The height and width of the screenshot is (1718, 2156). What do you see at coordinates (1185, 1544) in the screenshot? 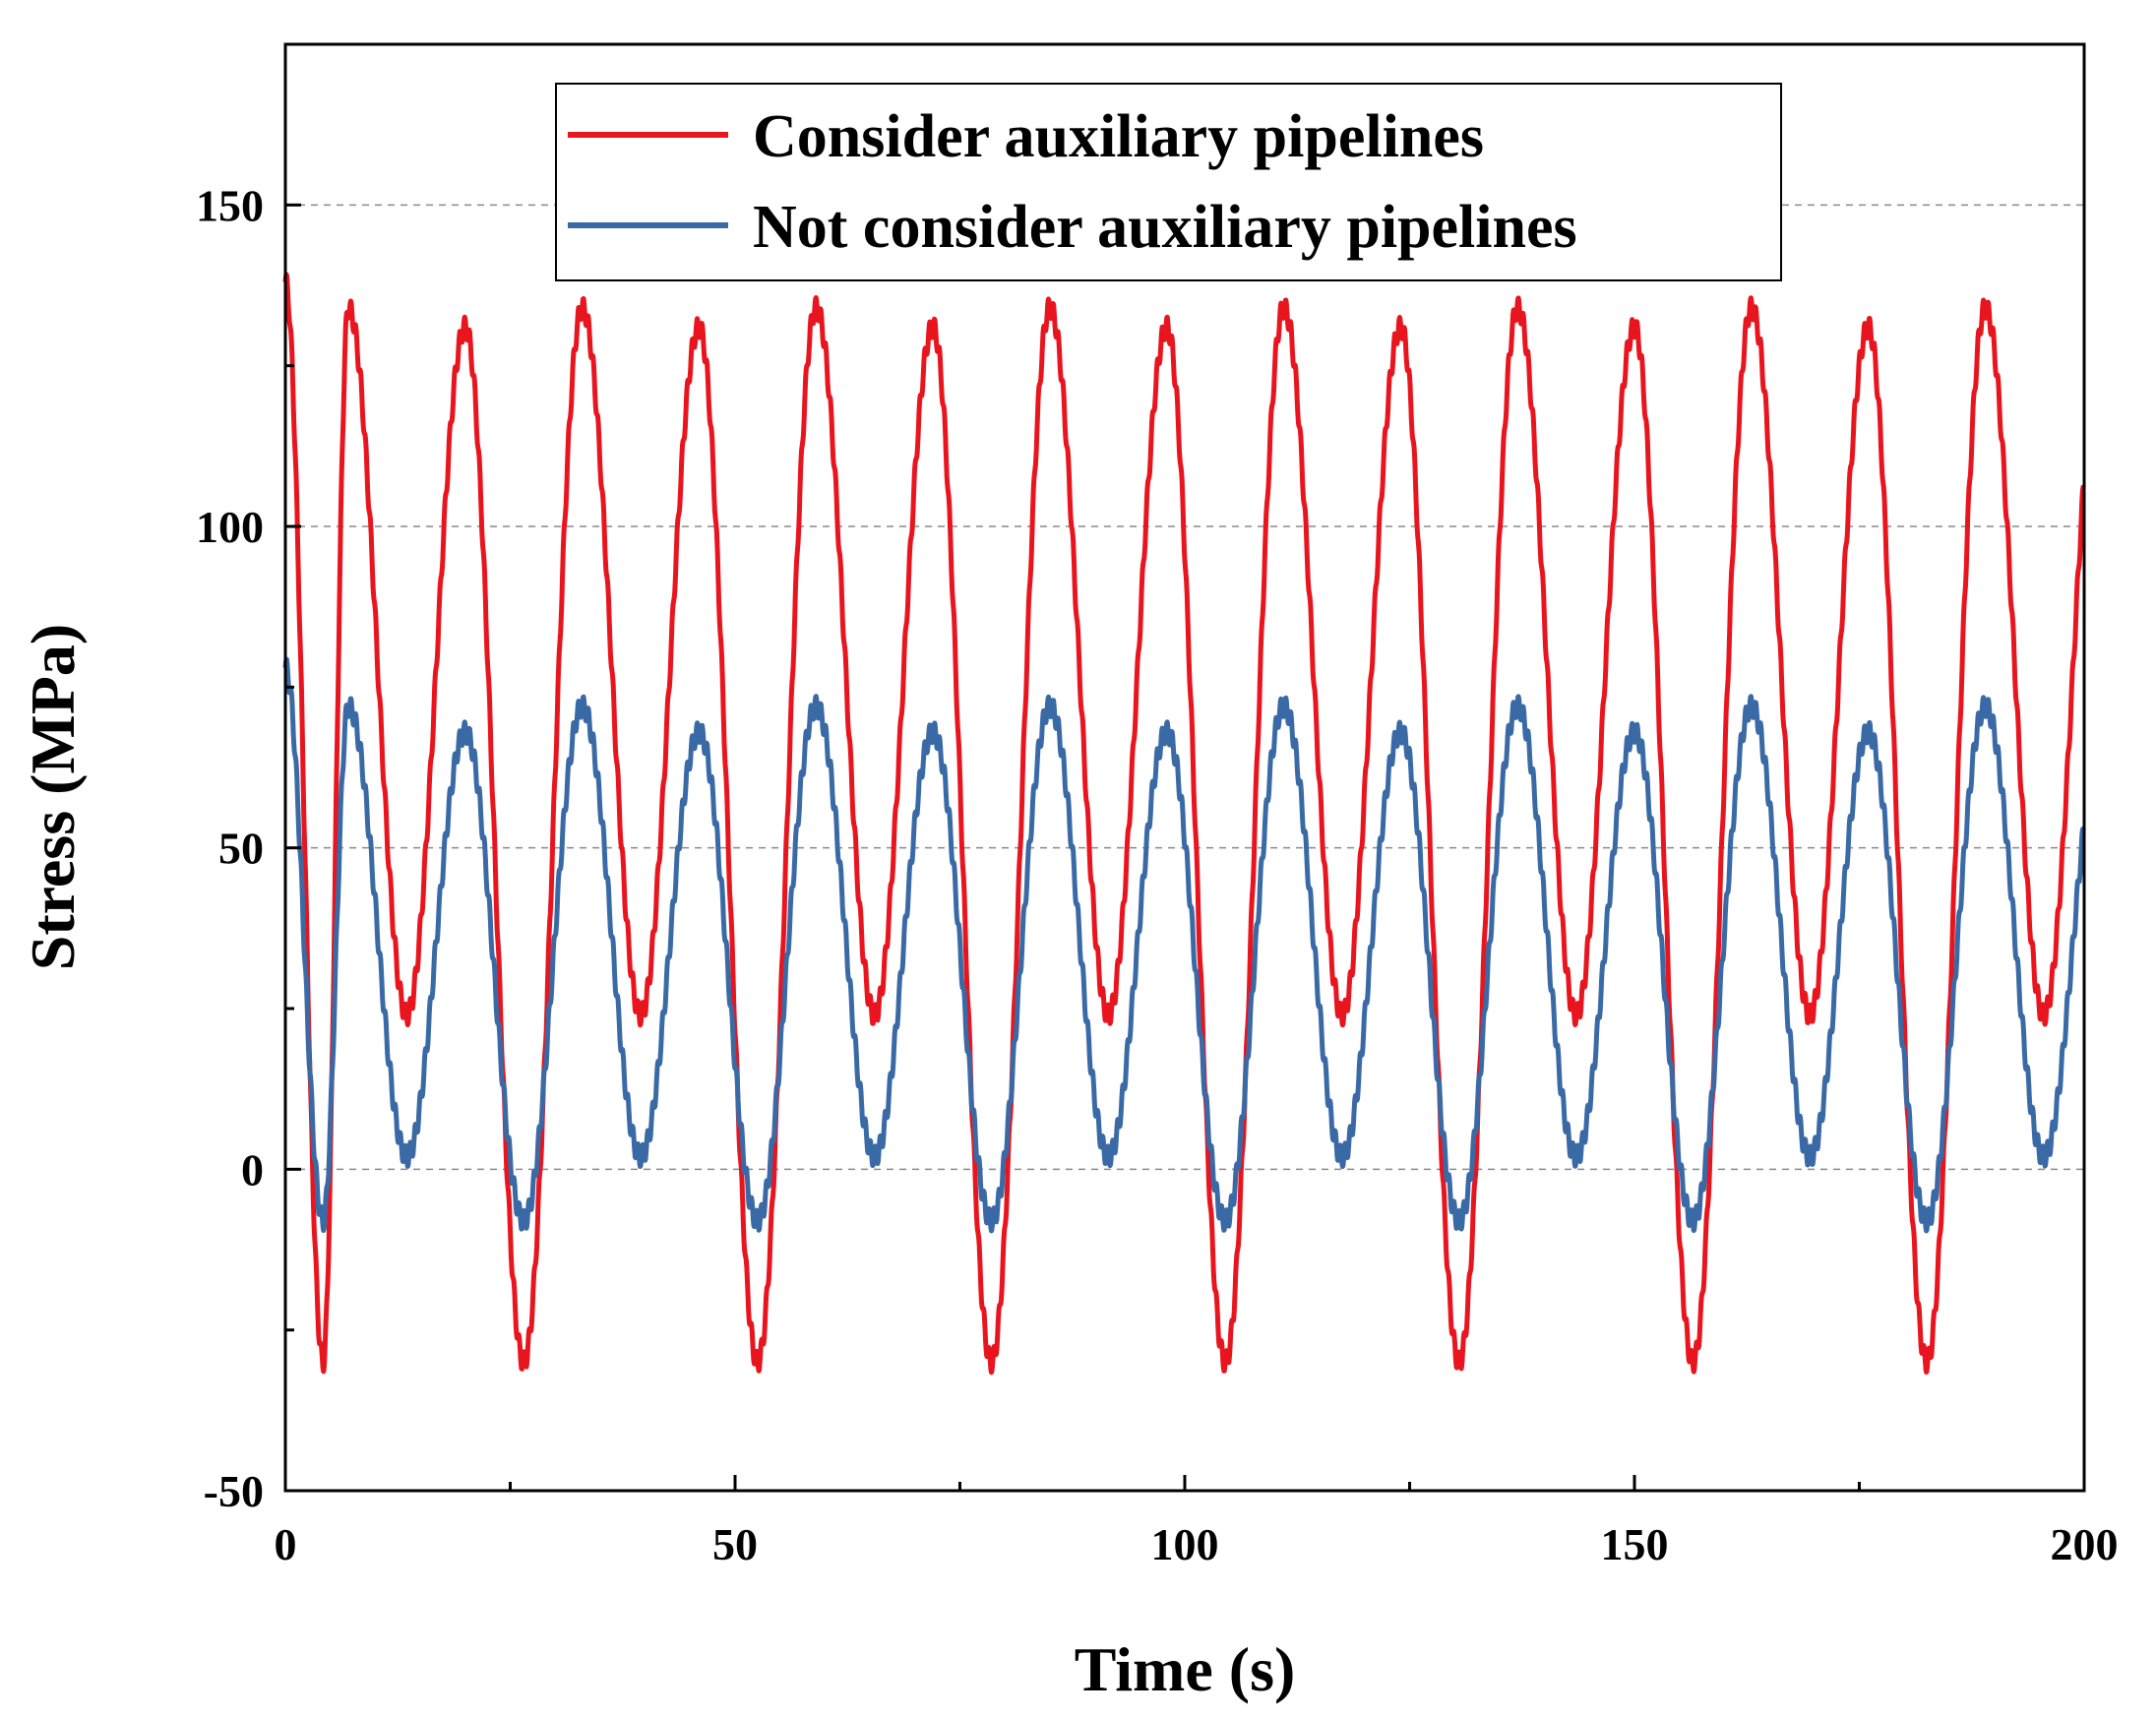
I see `x-tick-label: 100` at bounding box center [1185, 1544].